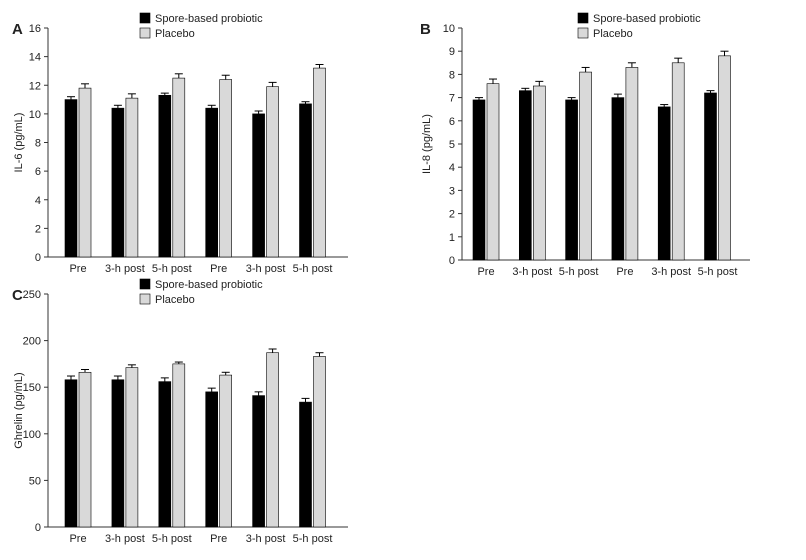  What do you see at coordinates (32, 435) in the screenshot?
I see `y-tick-label: 100` at bounding box center [32, 435].